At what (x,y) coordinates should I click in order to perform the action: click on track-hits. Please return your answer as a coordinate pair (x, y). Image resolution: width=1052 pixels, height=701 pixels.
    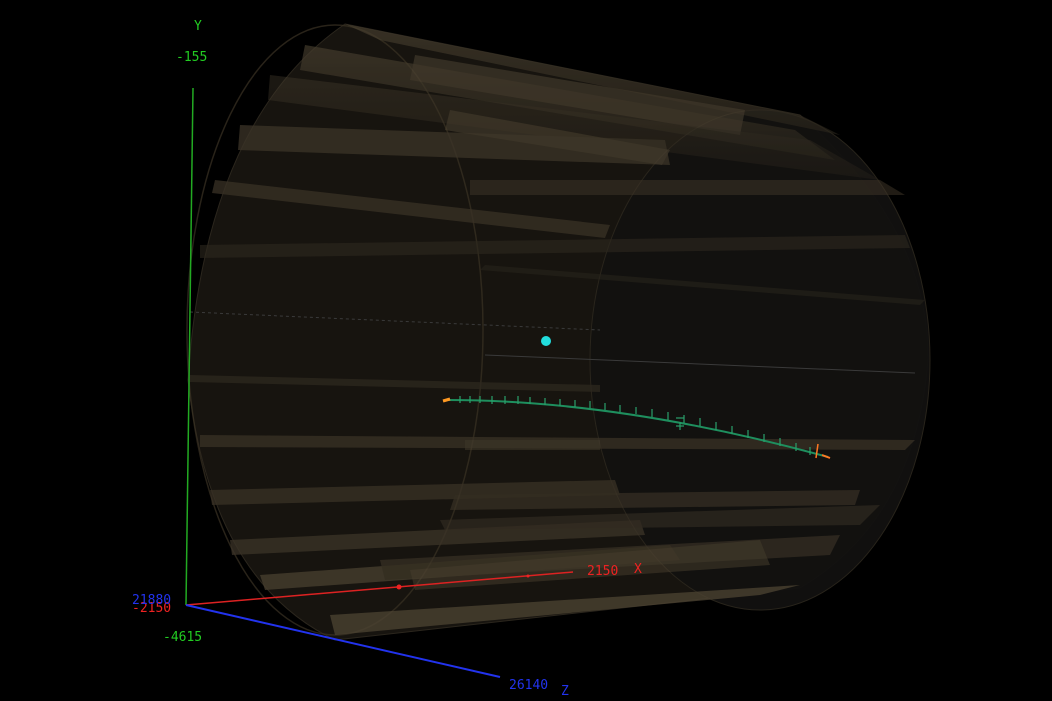
    Looking at the image, I should click on (635, 425).